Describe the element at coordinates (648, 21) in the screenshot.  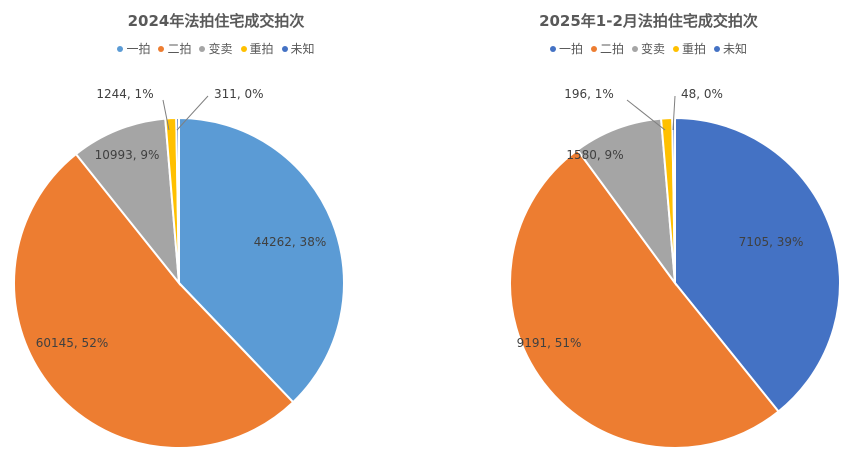
I see `chart-title: 2025年1-2月法拍住宅成交拍次` at that location.